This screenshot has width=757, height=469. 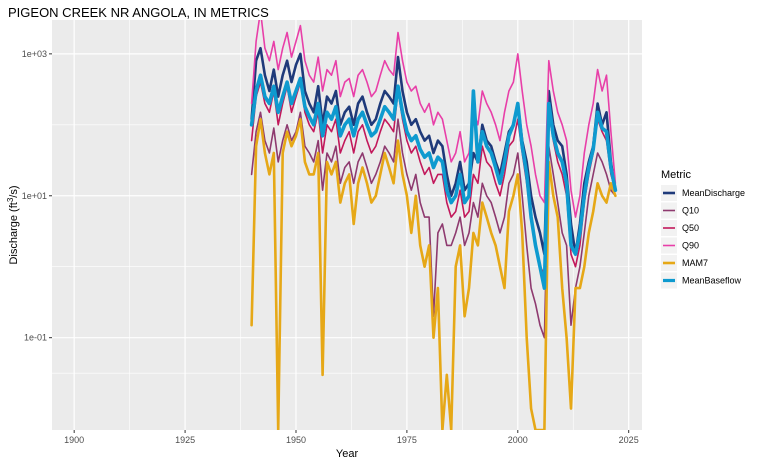 What do you see at coordinates (13, 224) in the screenshot?
I see `y-axis-label: Discharge (ft3/s)` at bounding box center [13, 224].